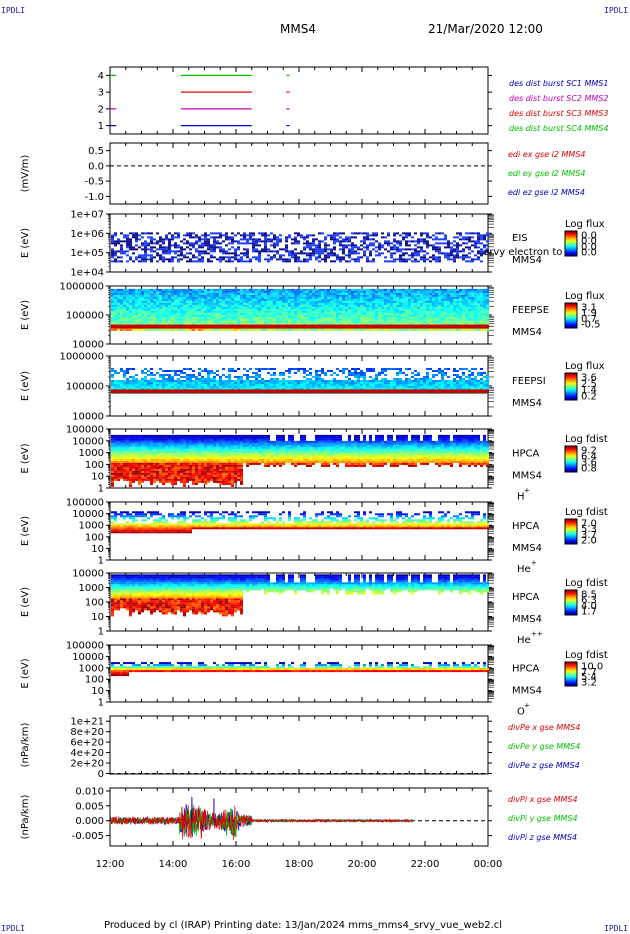 The image size is (630, 934). What do you see at coordinates (89, 821) in the screenshot?
I see `ytick-label: 0.000` at bounding box center [89, 821].